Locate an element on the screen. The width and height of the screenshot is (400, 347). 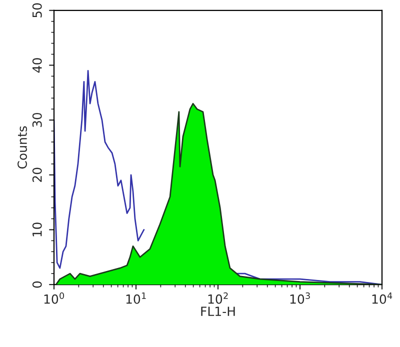
y-tick-label: 30 is located at coordinates (37, 120).